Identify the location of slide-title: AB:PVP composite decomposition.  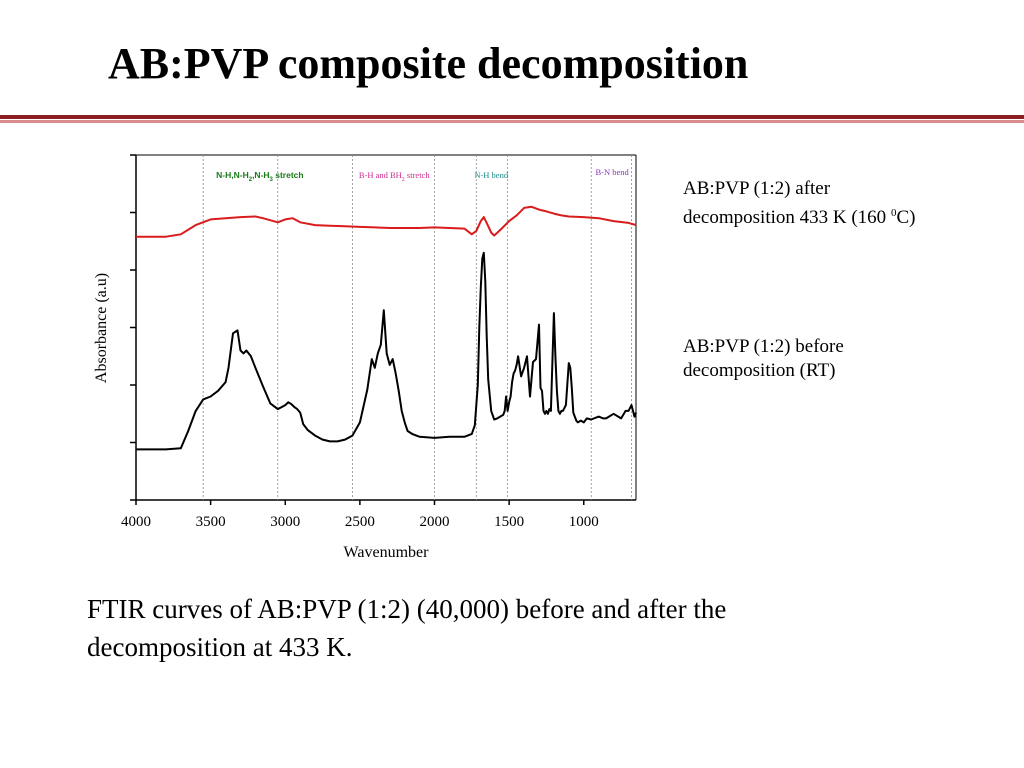
(428, 63).